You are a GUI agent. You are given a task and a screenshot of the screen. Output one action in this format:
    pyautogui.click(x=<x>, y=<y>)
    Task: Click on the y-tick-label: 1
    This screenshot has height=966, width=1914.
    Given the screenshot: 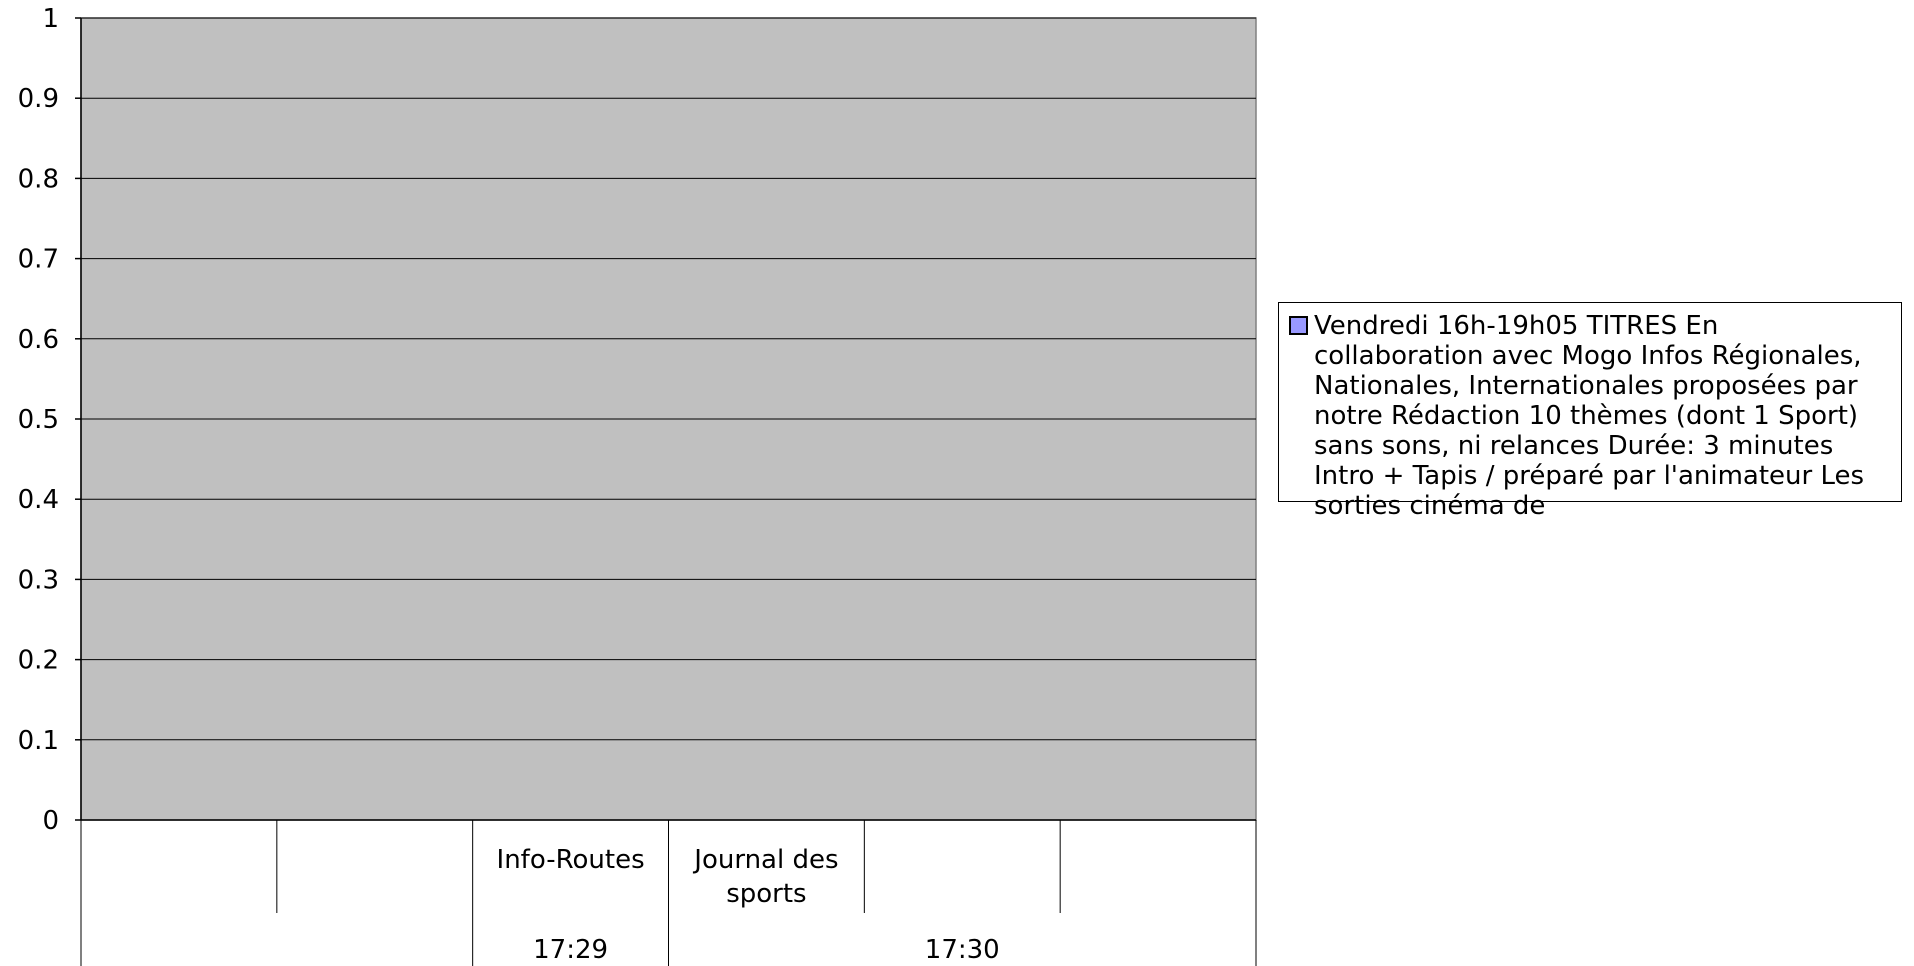 What is the action you would take?
    pyautogui.click(x=50, y=19)
    